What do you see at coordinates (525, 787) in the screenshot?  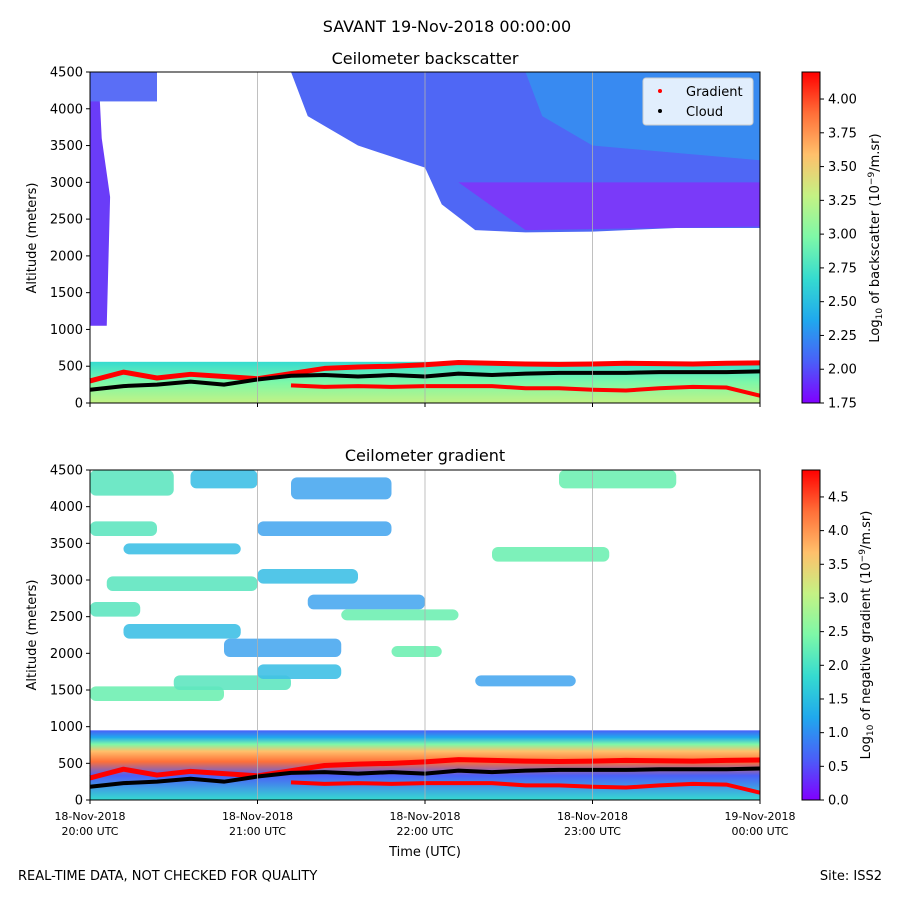 I see `gradient-gradient-lower-line` at bounding box center [525, 787].